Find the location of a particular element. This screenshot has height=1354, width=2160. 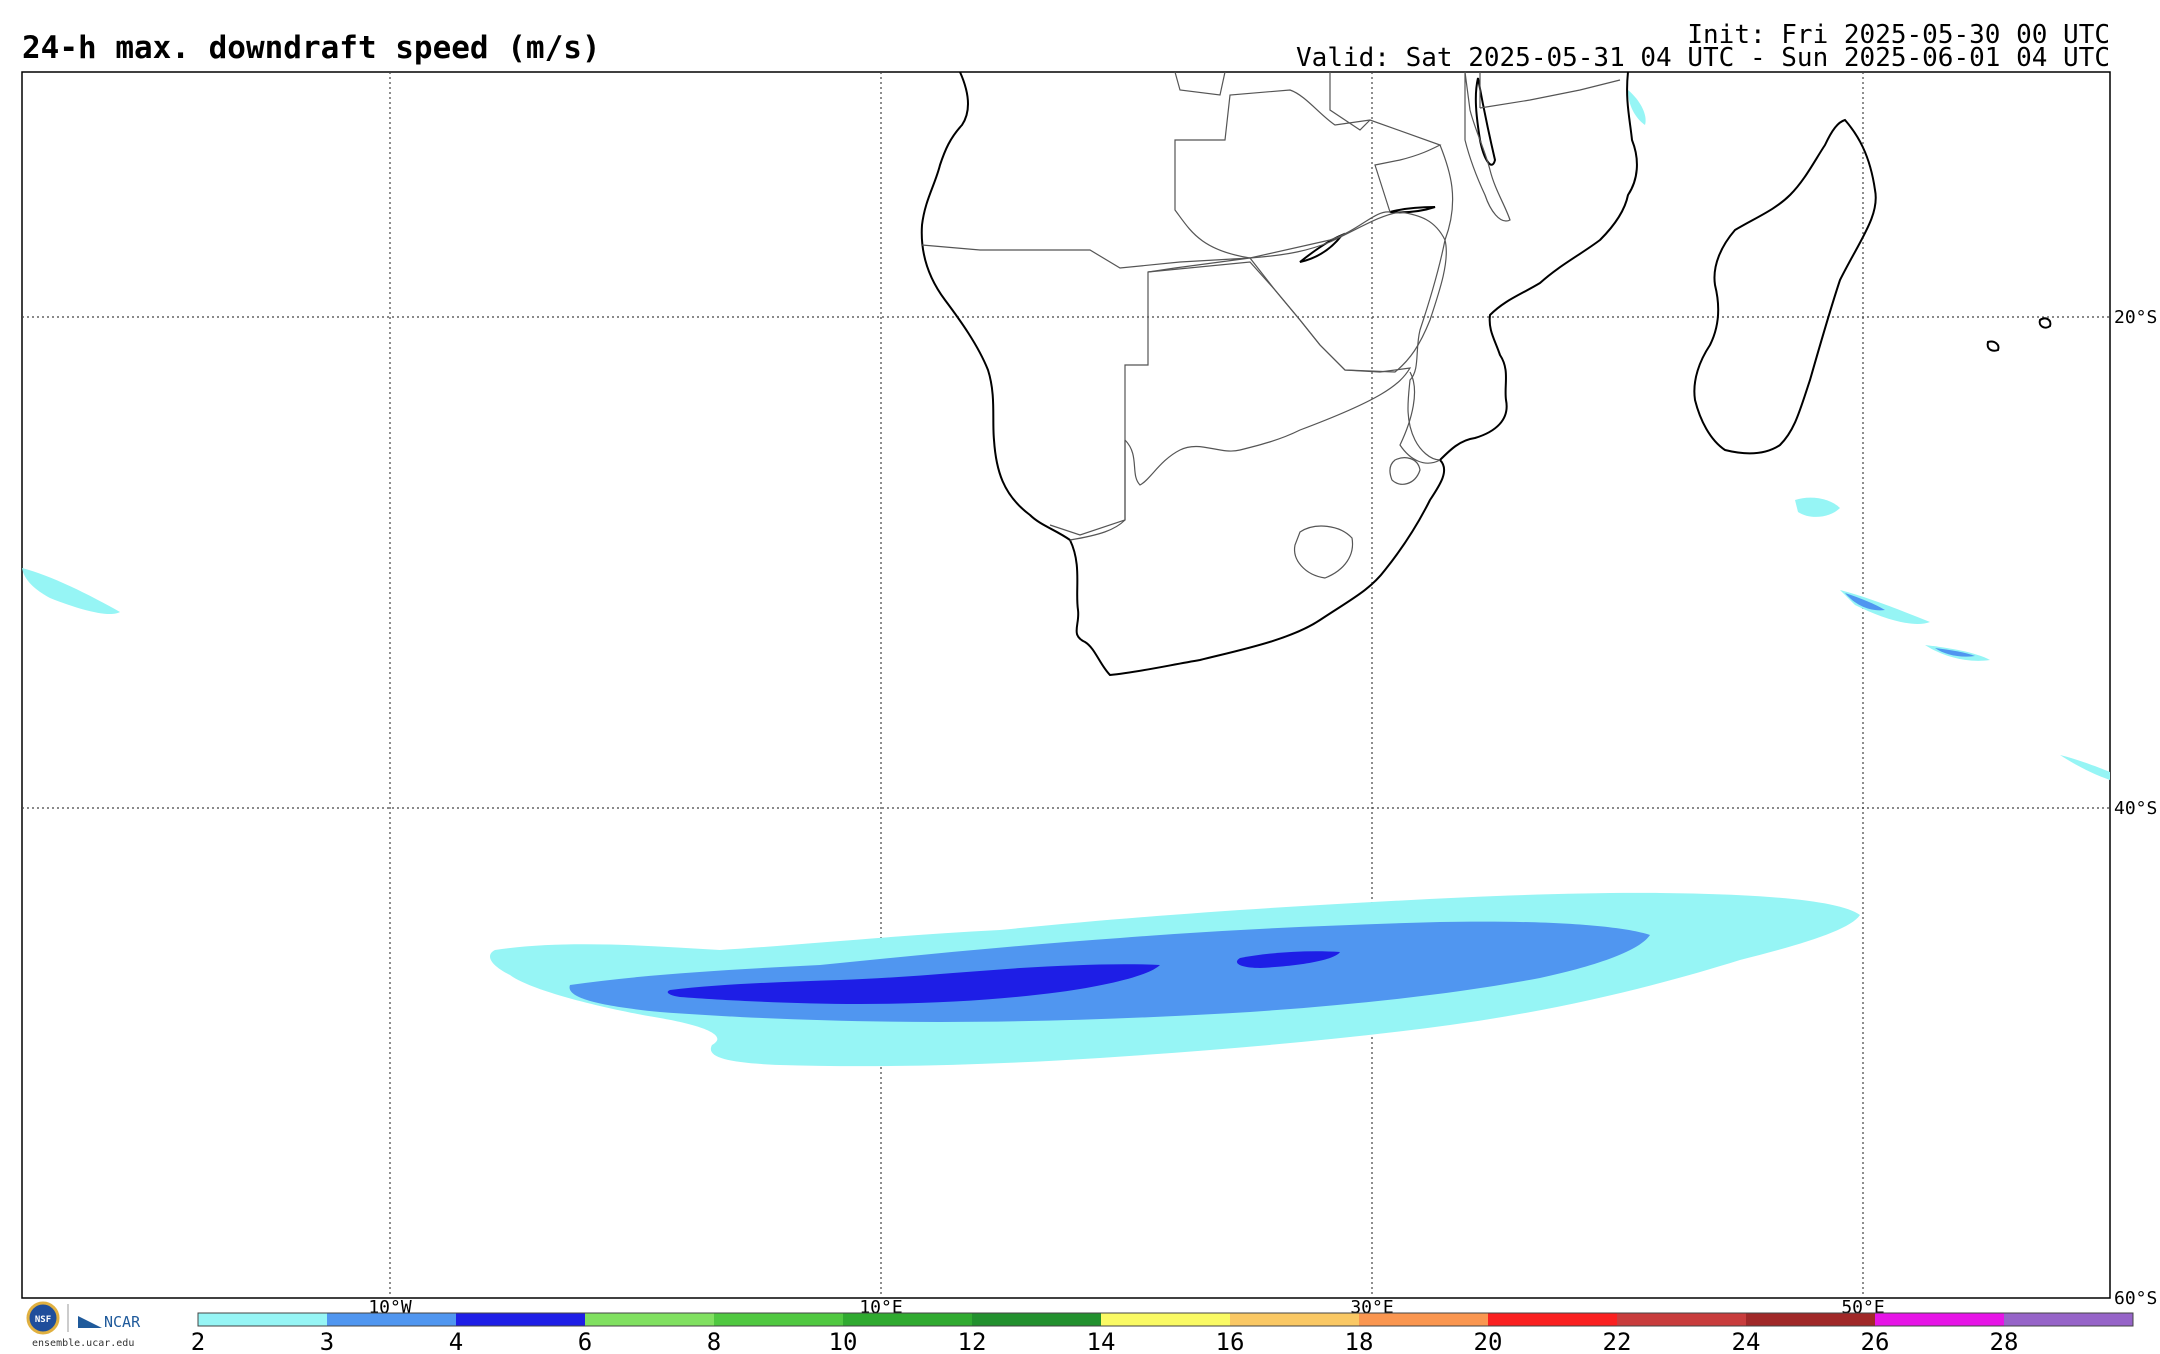

nsf-logo-text: NSF is located at coordinates (43, 1320).